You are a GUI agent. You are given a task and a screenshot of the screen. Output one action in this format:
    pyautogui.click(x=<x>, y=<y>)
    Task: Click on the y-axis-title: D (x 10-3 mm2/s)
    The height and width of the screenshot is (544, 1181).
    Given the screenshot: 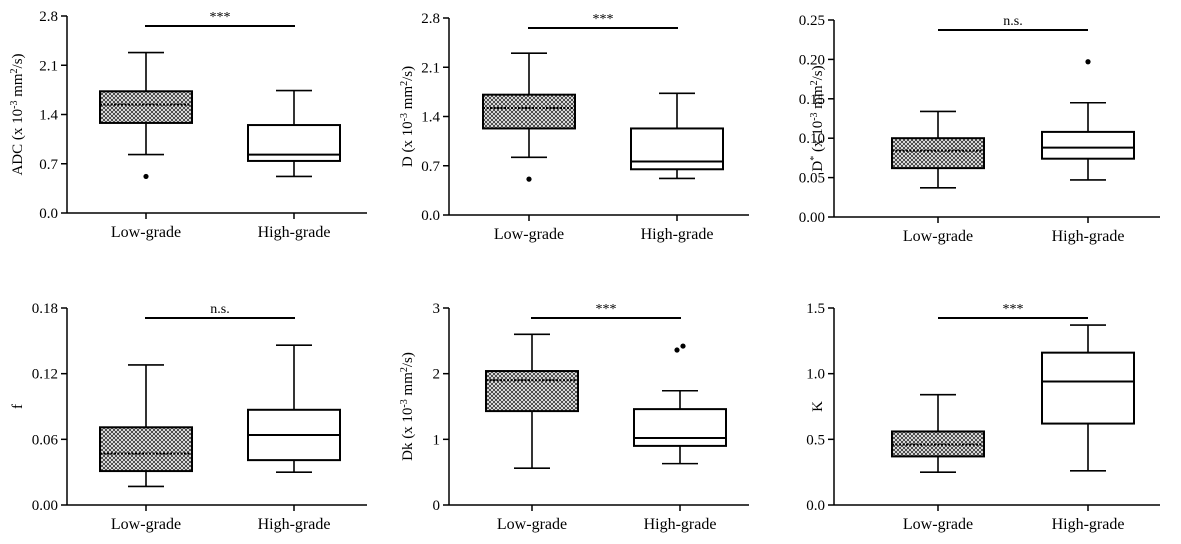 What is the action you would take?
    pyautogui.click(x=408, y=116)
    